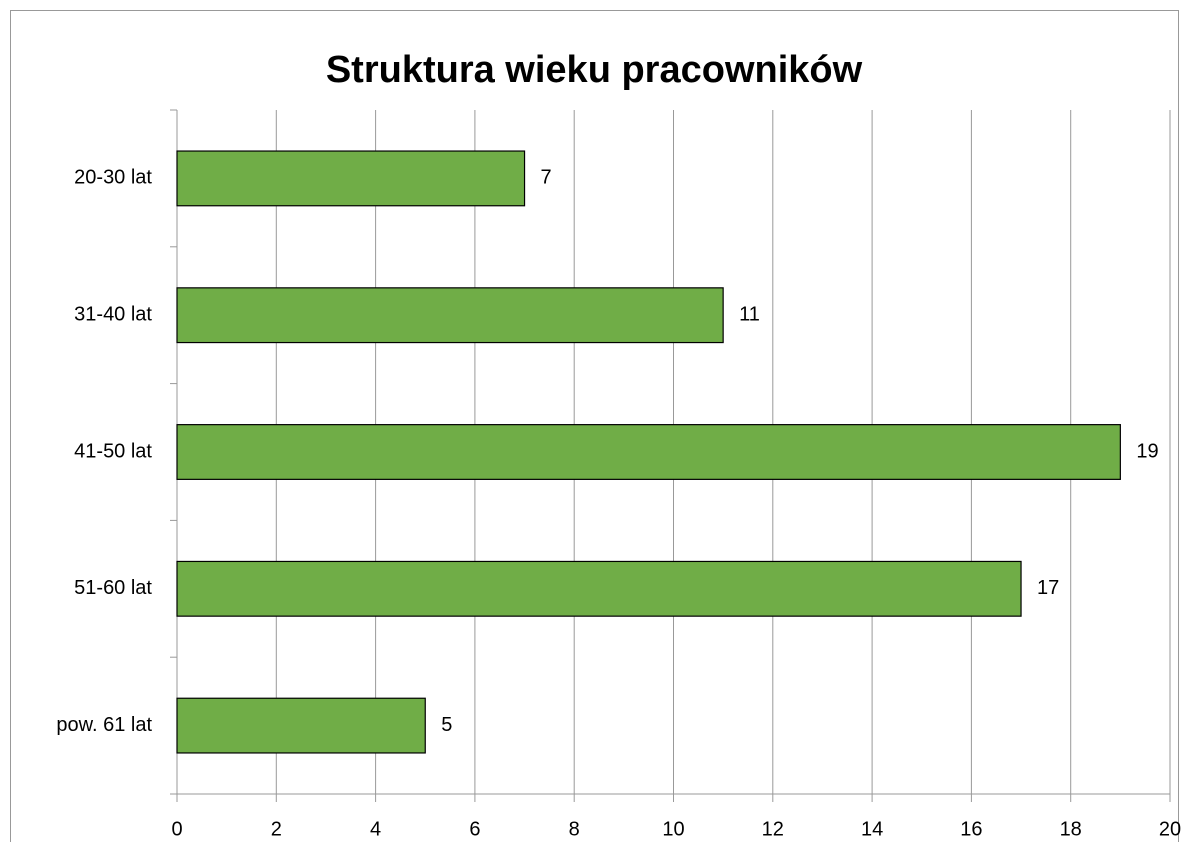  Describe the element at coordinates (1170, 829) in the screenshot. I see `x-tick-label: 20` at that location.